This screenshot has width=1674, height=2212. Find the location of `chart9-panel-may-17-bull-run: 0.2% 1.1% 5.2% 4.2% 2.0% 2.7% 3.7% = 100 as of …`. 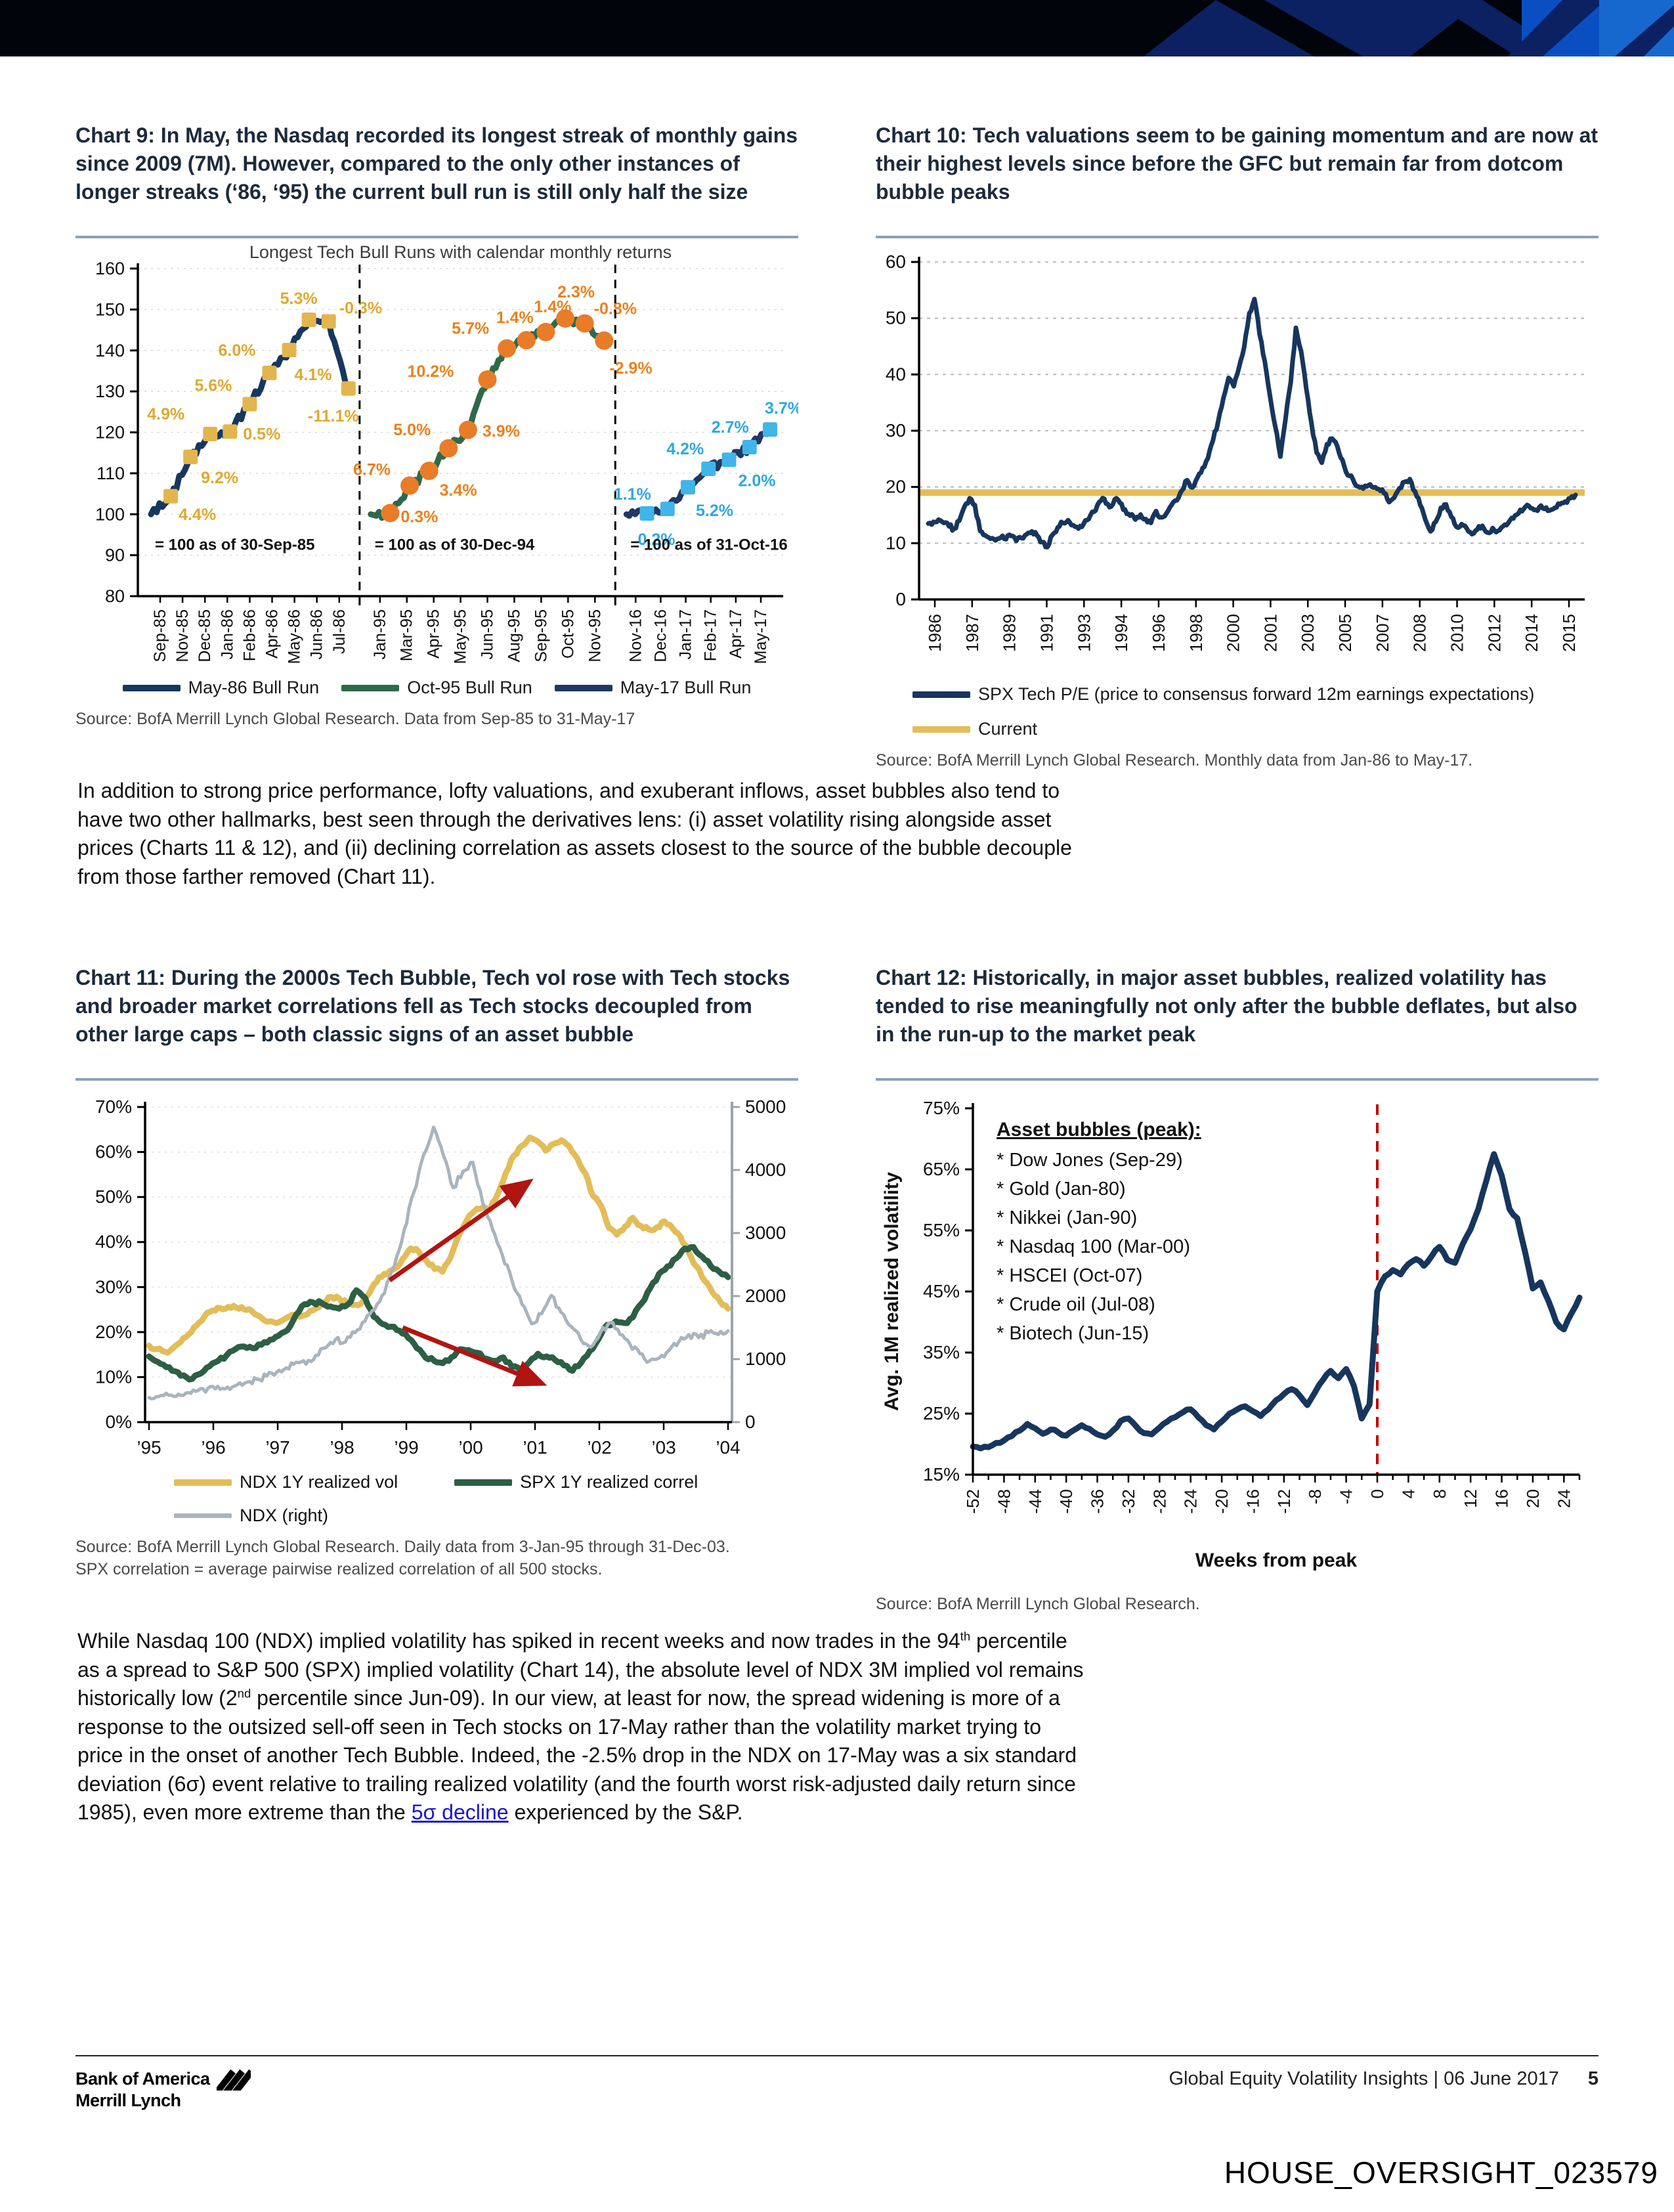

chart9-panel-may-17-bull-run: 0.2% 1.1% 5.2% 4.2% 2.0% 2.7% 3.7% = 100 as of … is located at coordinates (708, 477).